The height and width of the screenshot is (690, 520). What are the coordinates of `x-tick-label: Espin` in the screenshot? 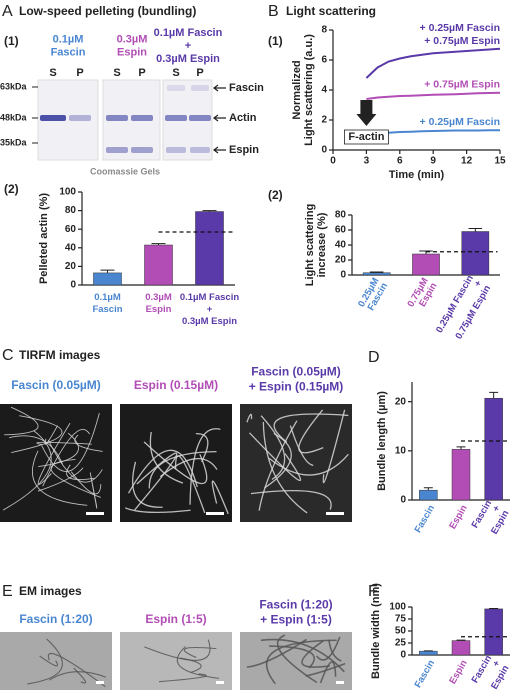 It's located at (458, 672).